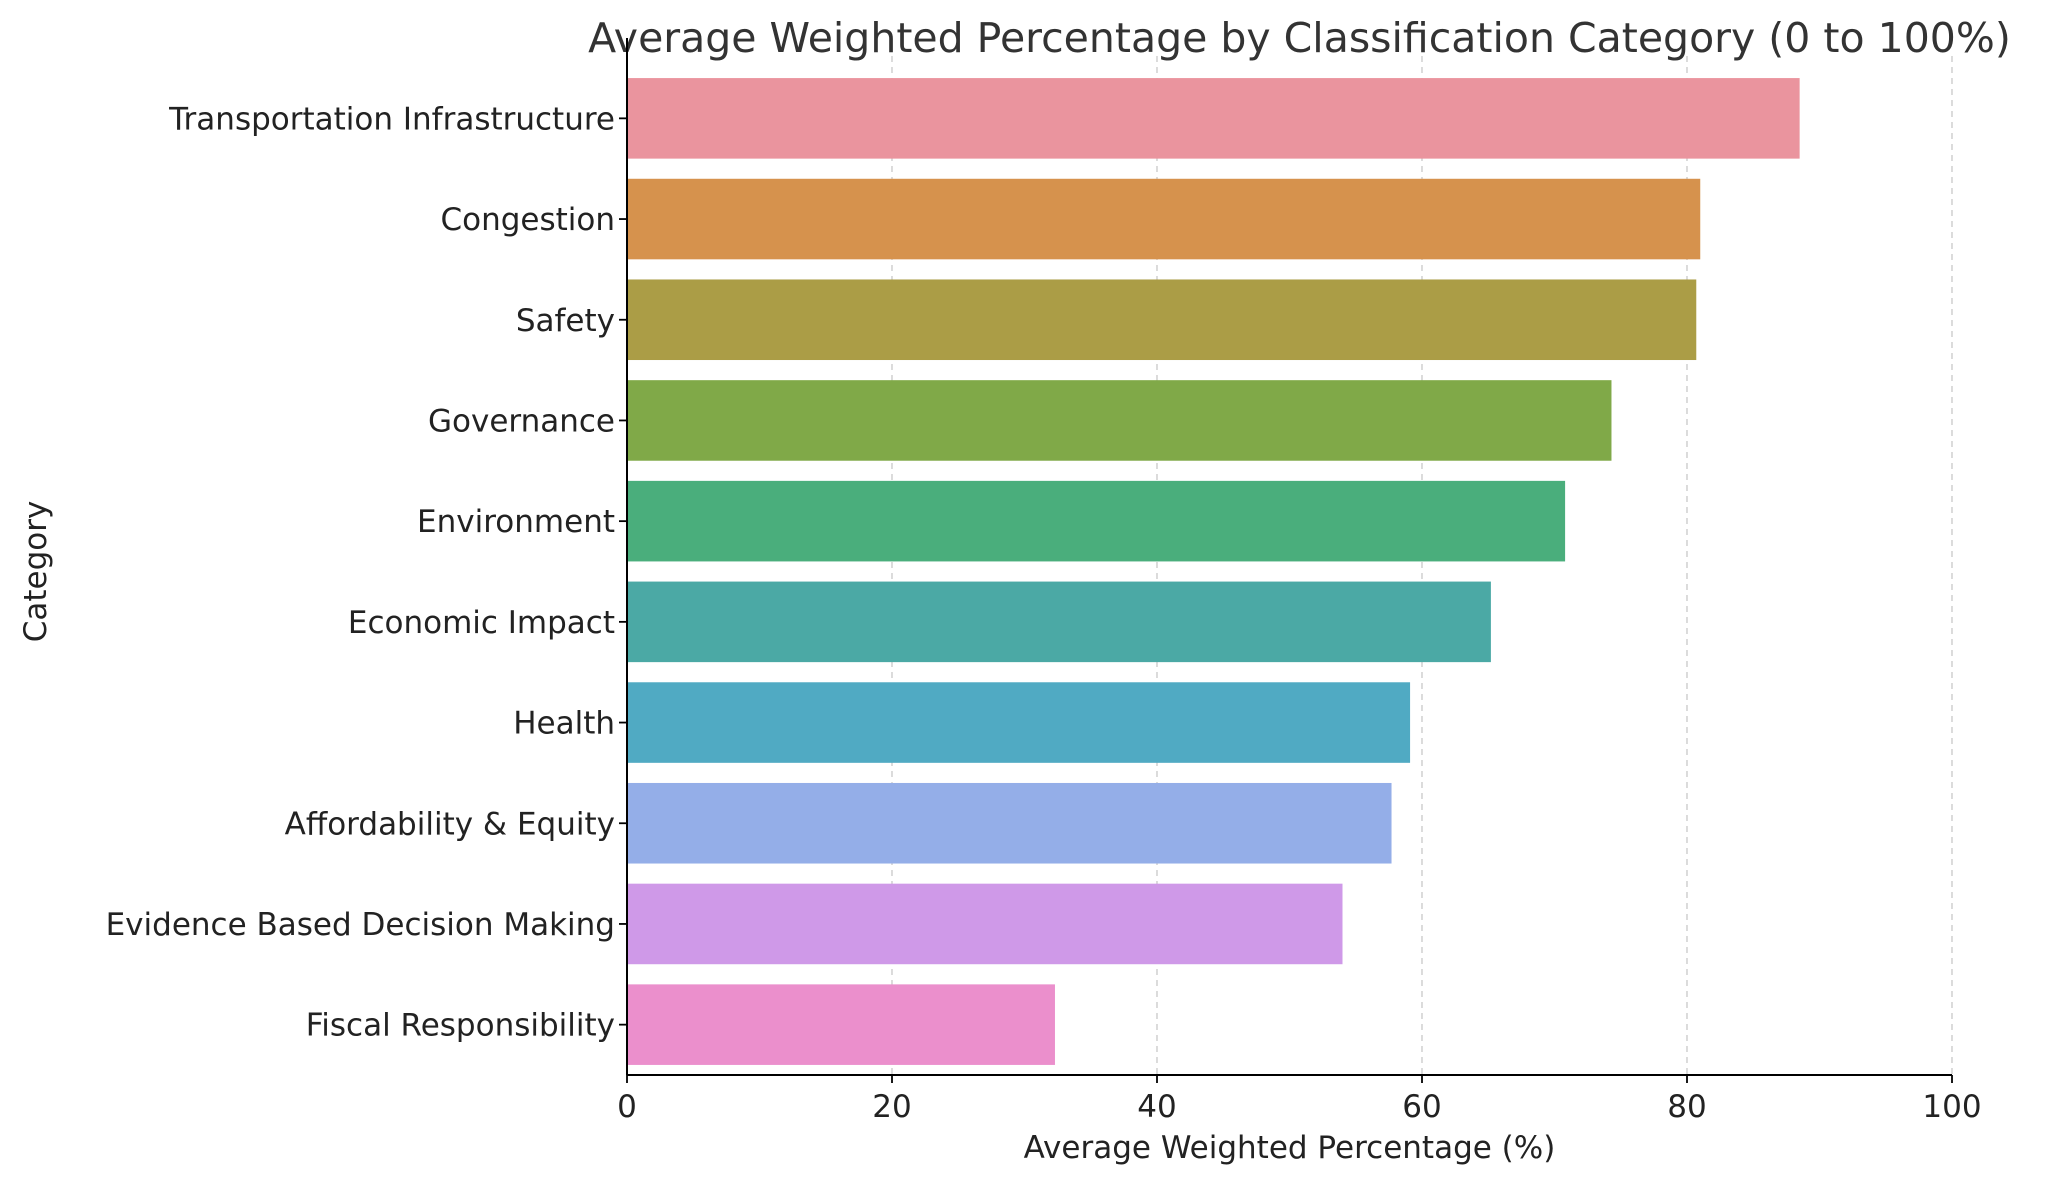 The image size is (2067, 1180). Describe the element at coordinates (1059, 622) in the screenshot. I see `bar-economic-impact` at that location.